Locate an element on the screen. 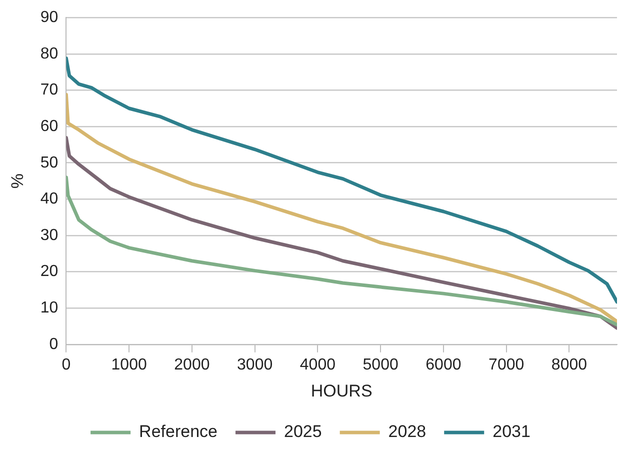 This screenshot has width=619, height=455. y-axis-title: % is located at coordinates (17, 181).